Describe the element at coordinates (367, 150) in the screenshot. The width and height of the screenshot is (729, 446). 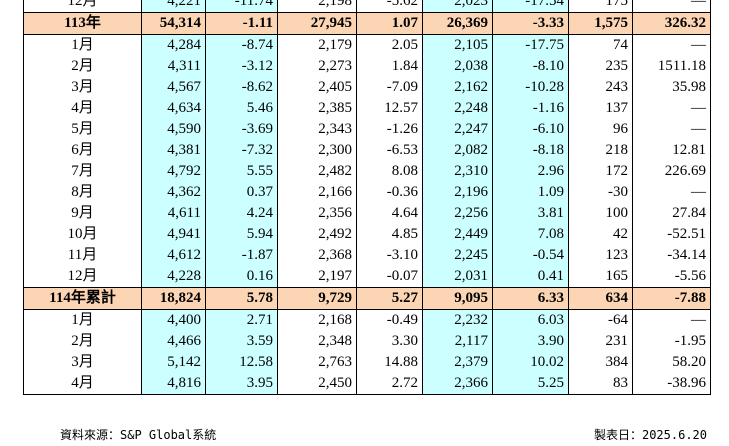
I see `table-row: 6月 4,381 -7.32 2,300 -6.53 2,082 -8.18 218 12.81` at that location.